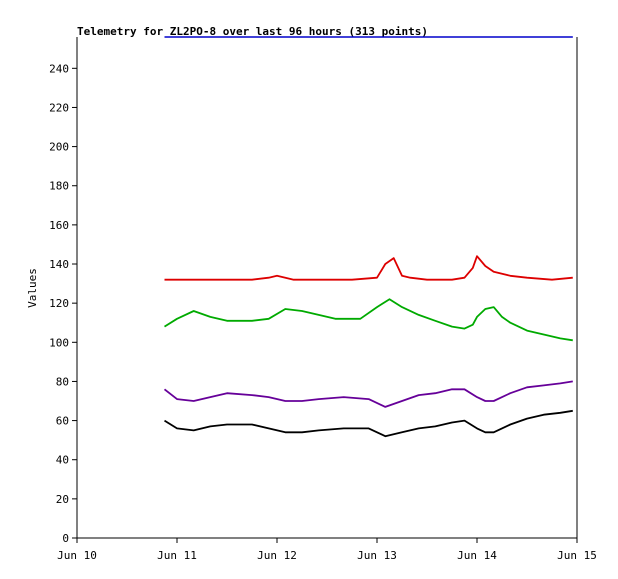  Describe the element at coordinates (65, 538) in the screenshot. I see `y-tick-label: 0` at that location.